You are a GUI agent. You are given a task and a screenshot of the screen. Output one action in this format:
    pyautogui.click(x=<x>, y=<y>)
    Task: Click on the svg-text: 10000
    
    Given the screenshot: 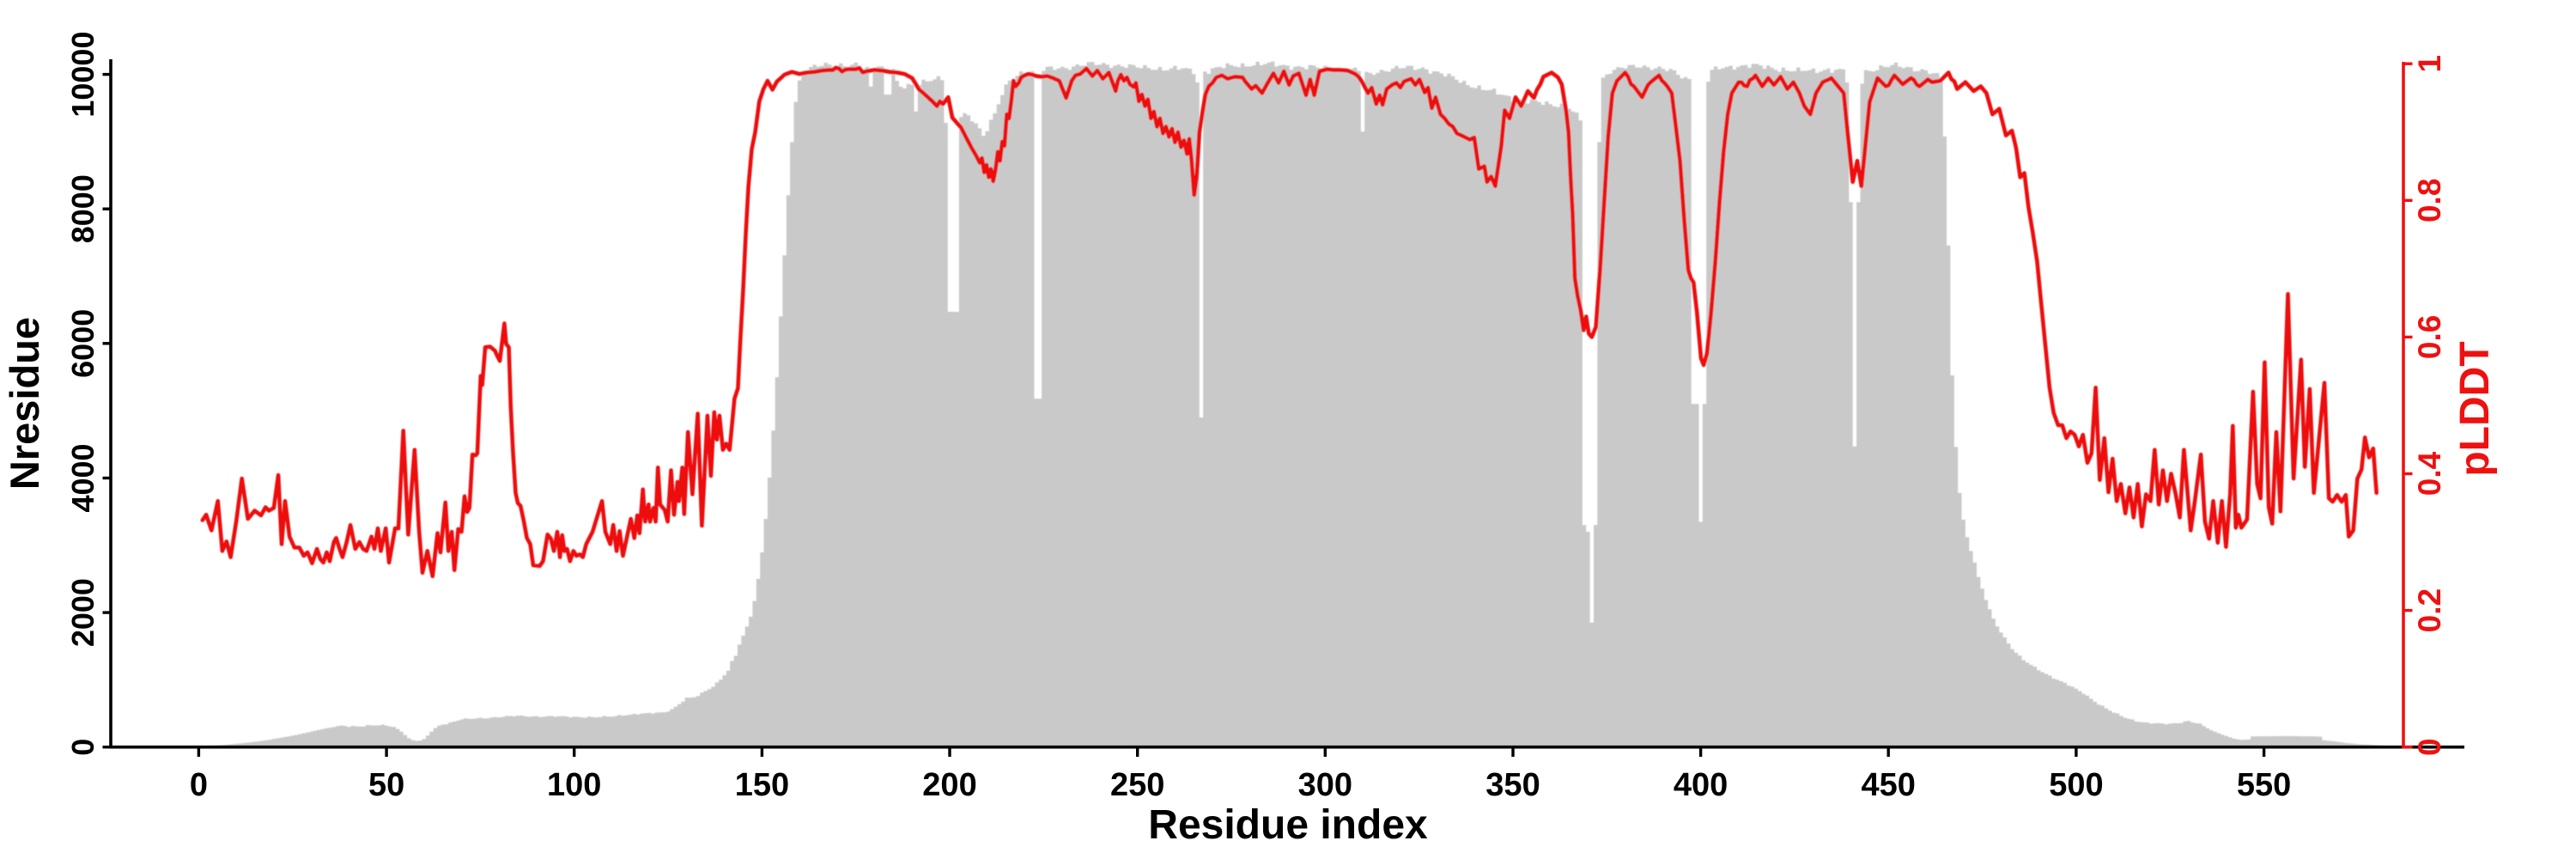 What is the action you would take?
    pyautogui.click(x=82, y=75)
    